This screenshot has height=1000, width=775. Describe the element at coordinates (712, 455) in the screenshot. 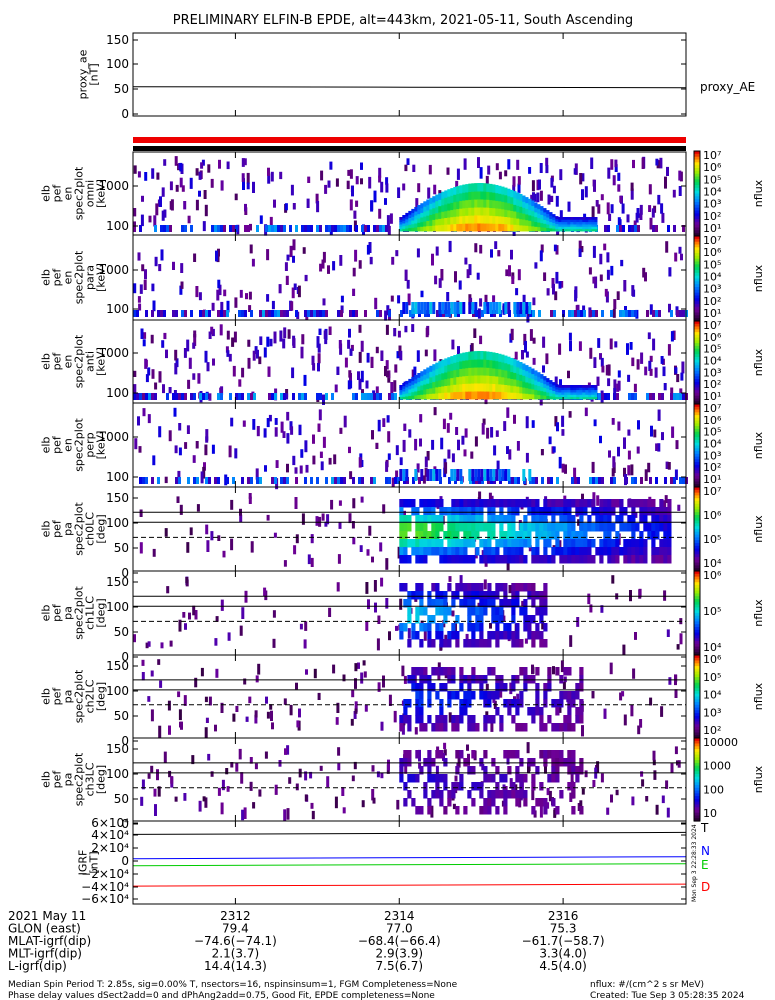

I see `colorbar-tick-label: 10³` at that location.